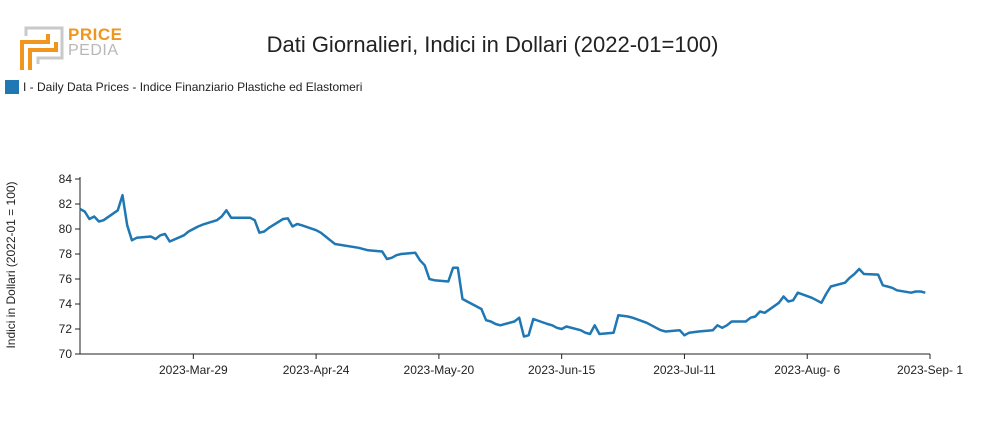 The height and width of the screenshot is (430, 985). Describe the element at coordinates (11, 264) in the screenshot. I see `y-axis-title: Indici in Dollari (2022-01 = 100)` at that location.